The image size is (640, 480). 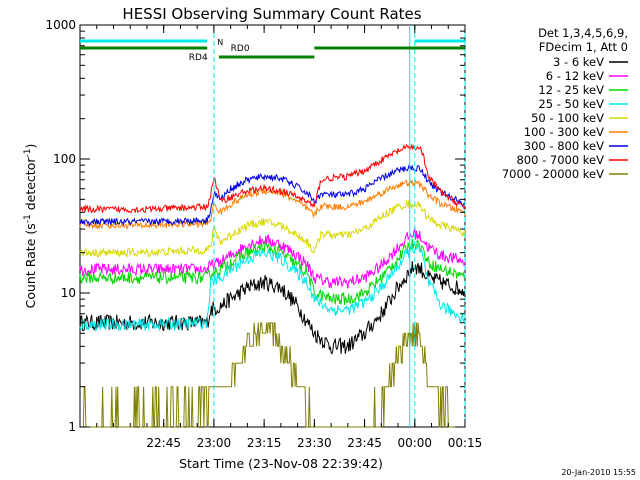 I want to click on y-axis-label-mid: detector, so click(x=30, y=186).